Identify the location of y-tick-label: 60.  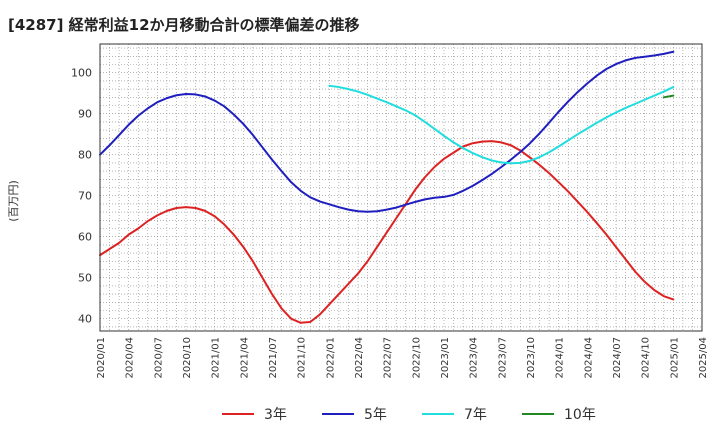
(85, 237).